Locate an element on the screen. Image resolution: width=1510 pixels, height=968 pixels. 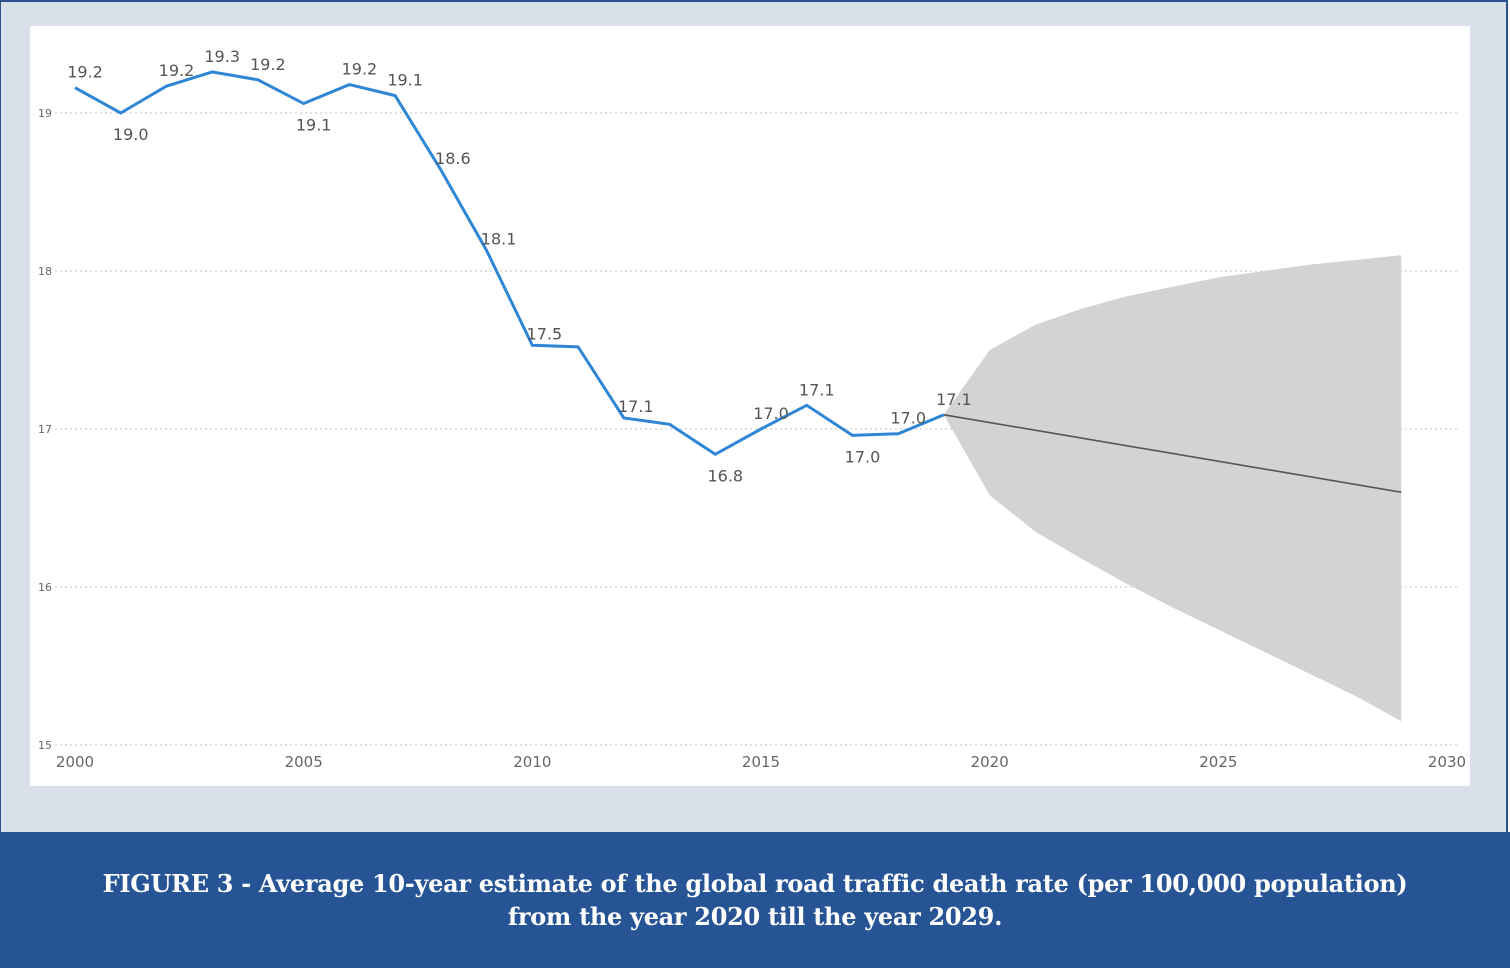
y-tick-label: 18 is located at coordinates (45, 271).